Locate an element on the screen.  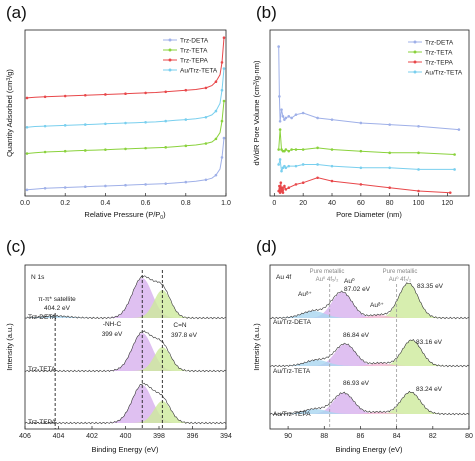
x-tick-label-0: 90 is located at coordinates (288, 436).